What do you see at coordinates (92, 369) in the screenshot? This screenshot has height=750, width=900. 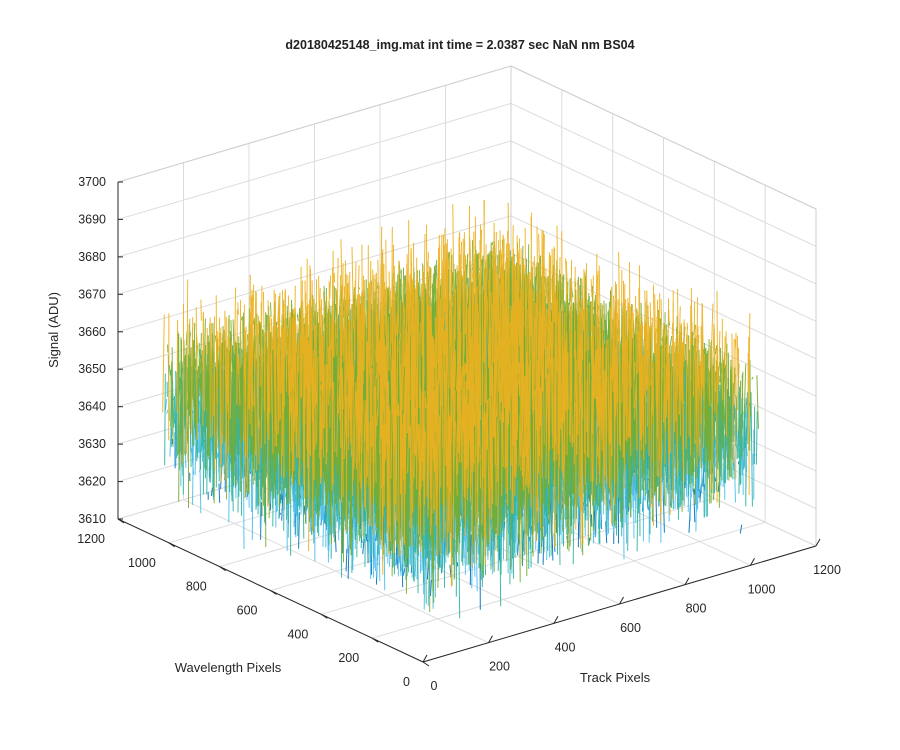 I see `z-tick-label: 3650` at bounding box center [92, 369].